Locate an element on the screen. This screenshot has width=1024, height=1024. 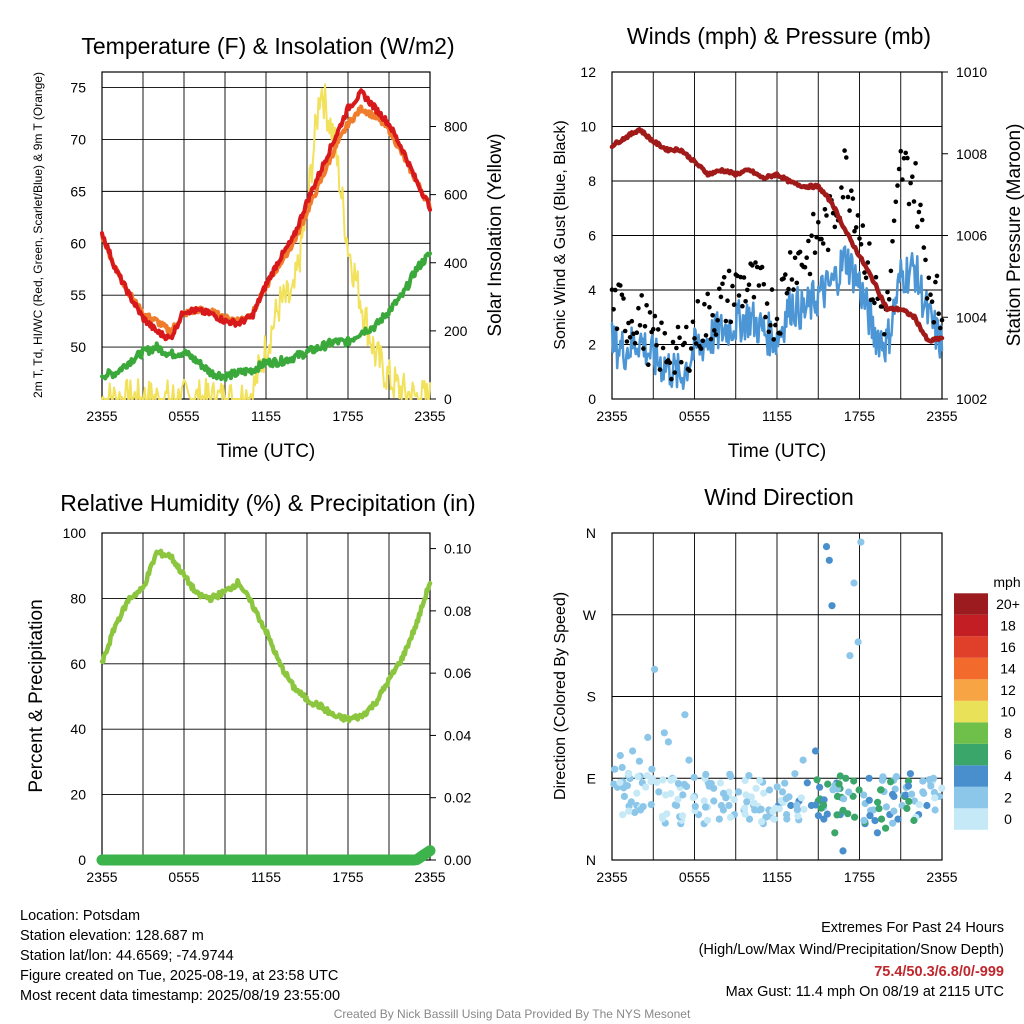
location-text: Location: Potsdam is located at coordinates (80, 916).